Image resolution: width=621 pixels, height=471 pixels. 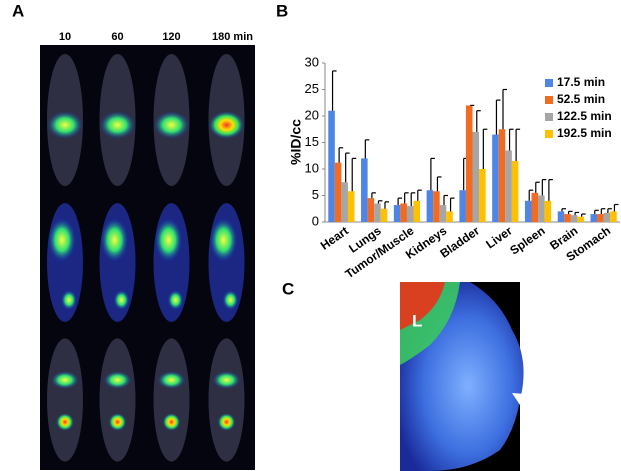 I want to click on row-label: HEP8-ESIONP, so click(x=16, y=263).